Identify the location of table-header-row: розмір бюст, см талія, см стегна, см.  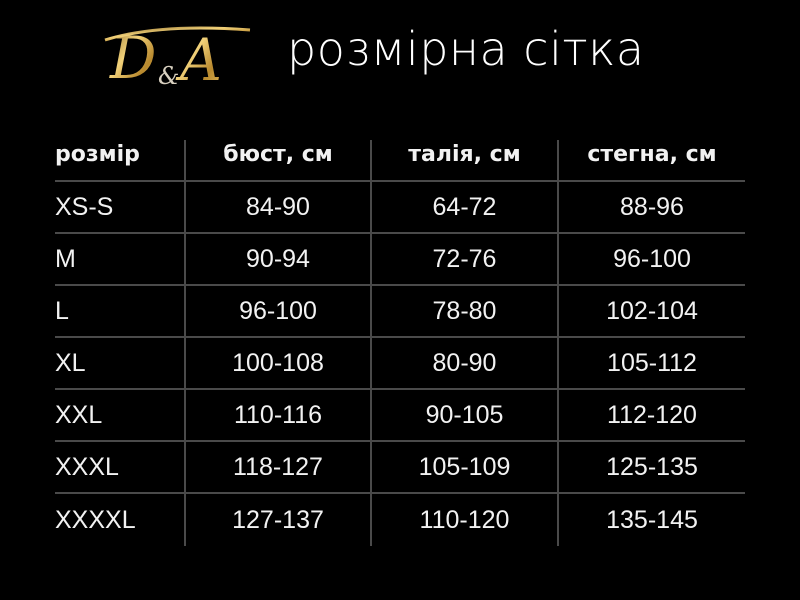
(400, 161).